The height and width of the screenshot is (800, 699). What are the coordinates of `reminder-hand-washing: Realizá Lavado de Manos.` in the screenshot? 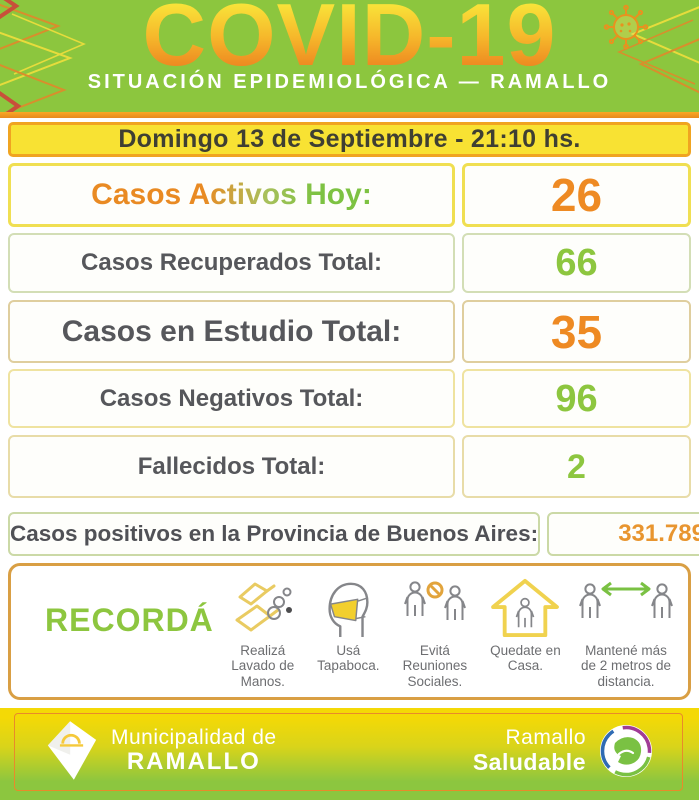 It's located at (263, 634).